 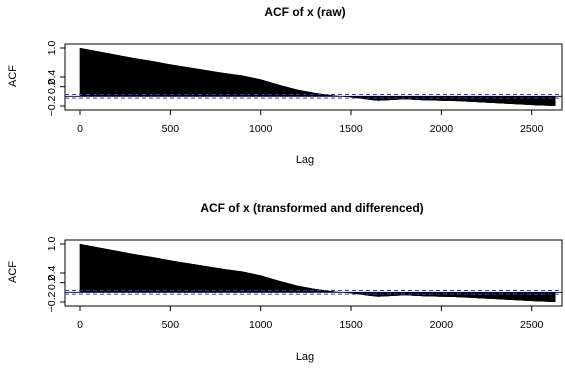 I want to click on chart-title: ACF of x (raw), so click(x=304, y=12).